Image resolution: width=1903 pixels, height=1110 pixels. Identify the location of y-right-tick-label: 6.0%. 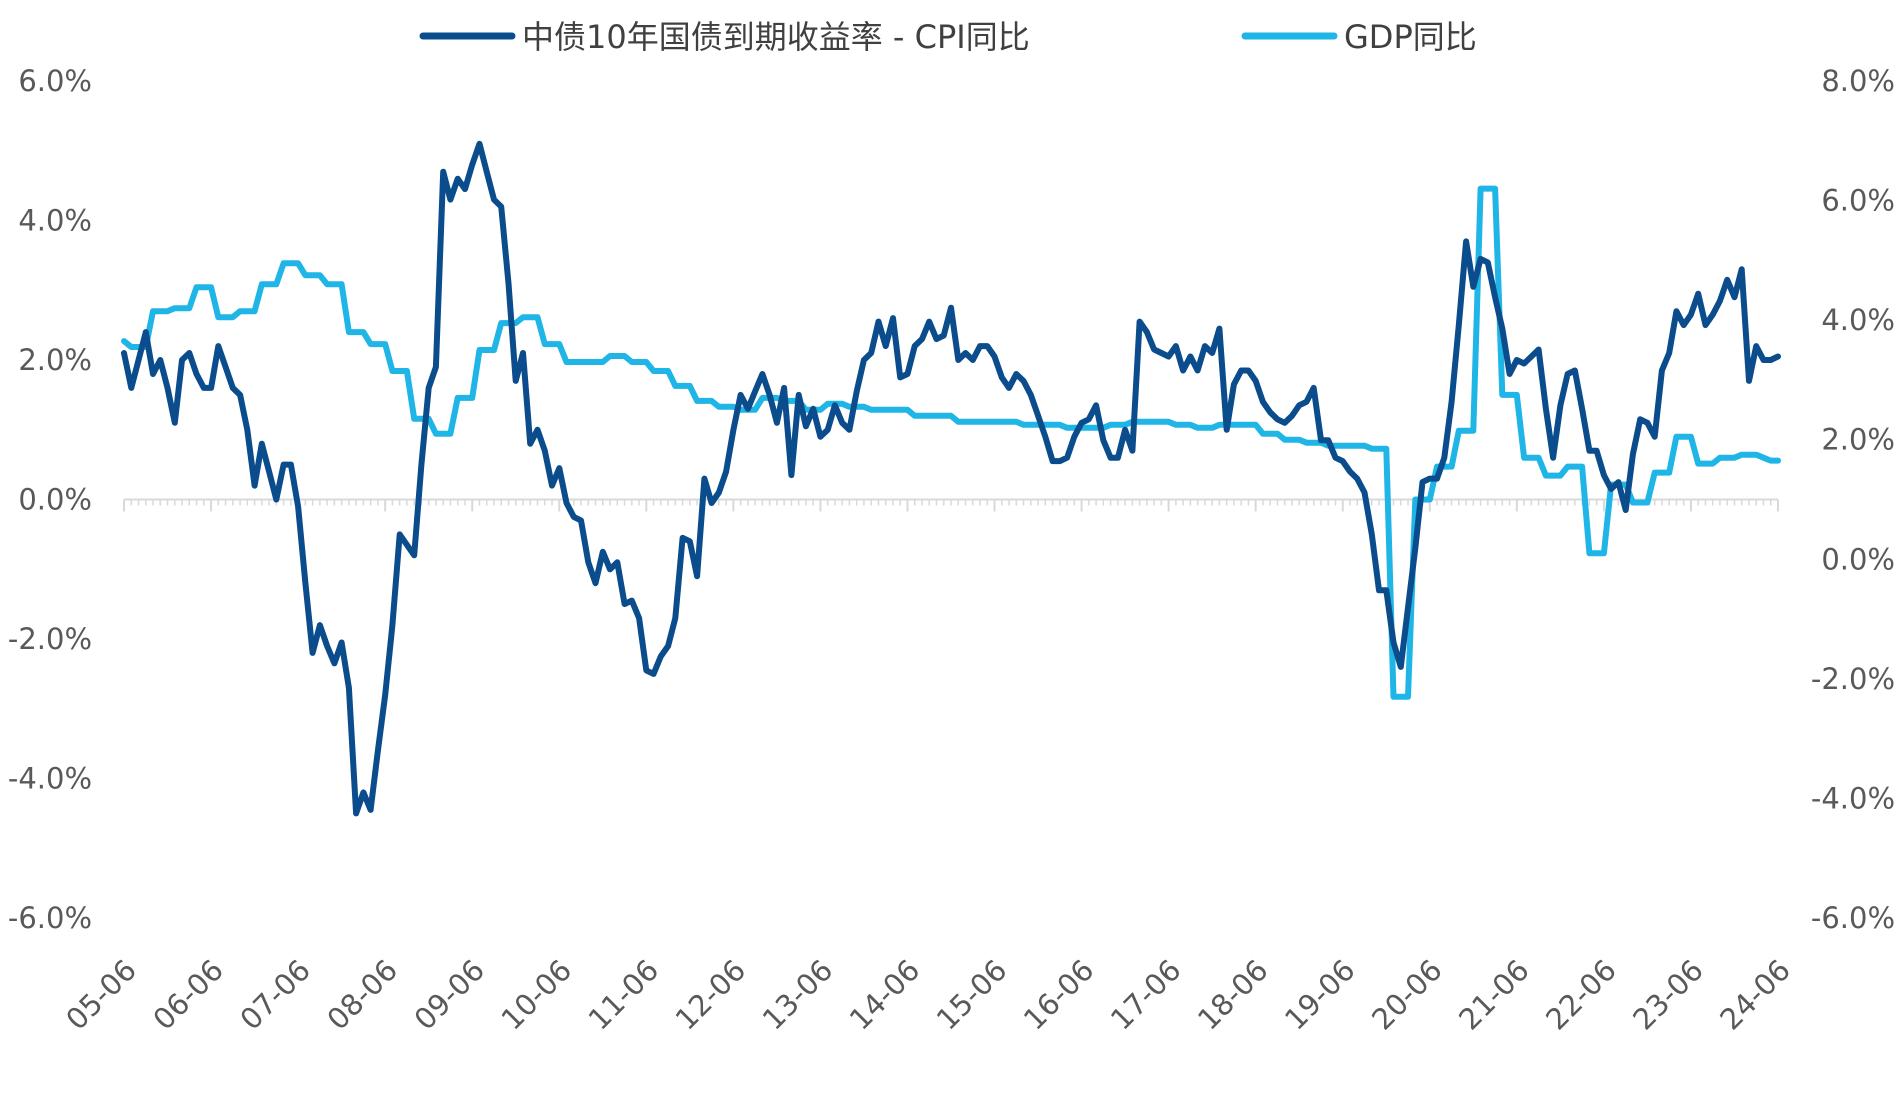
(1858, 201).